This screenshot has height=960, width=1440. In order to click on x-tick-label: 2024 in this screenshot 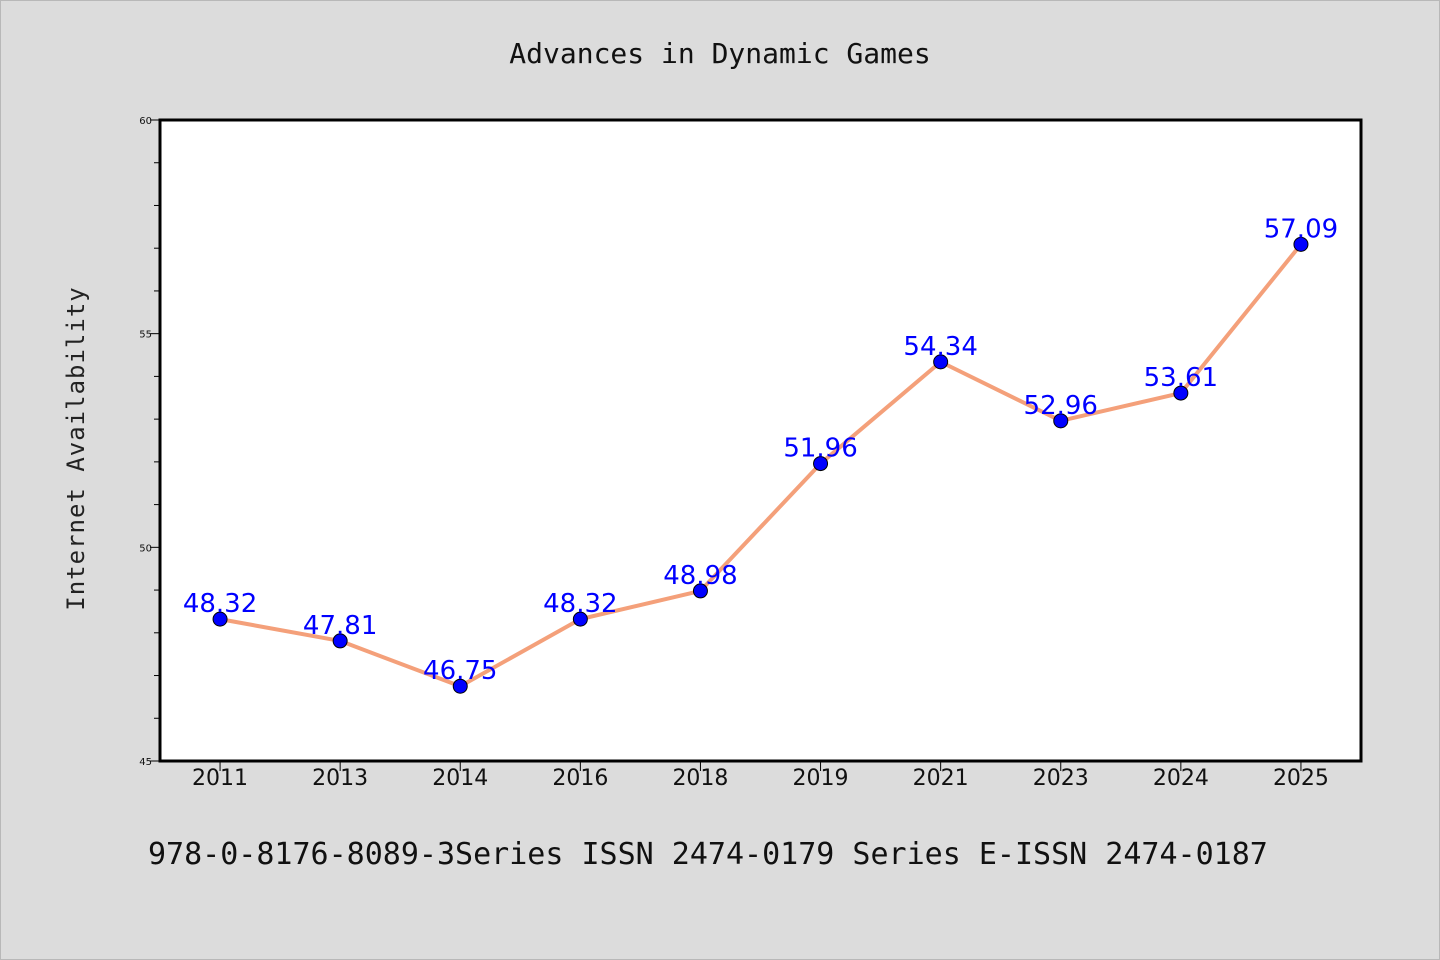, I will do `click(1181, 778)`.